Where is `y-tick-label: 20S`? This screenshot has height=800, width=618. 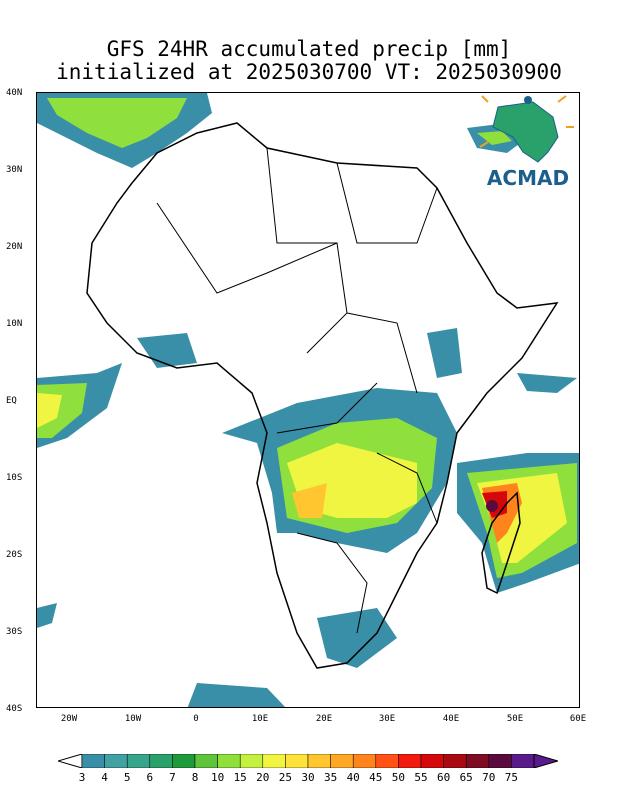
y-tick-label: 20S is located at coordinates (14, 555).